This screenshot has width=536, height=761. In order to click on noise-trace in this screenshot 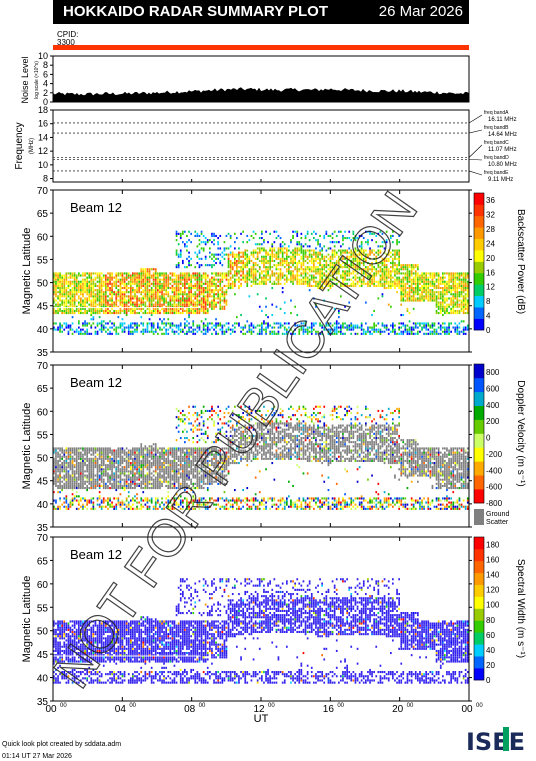, I will do `click(261, 95)`.